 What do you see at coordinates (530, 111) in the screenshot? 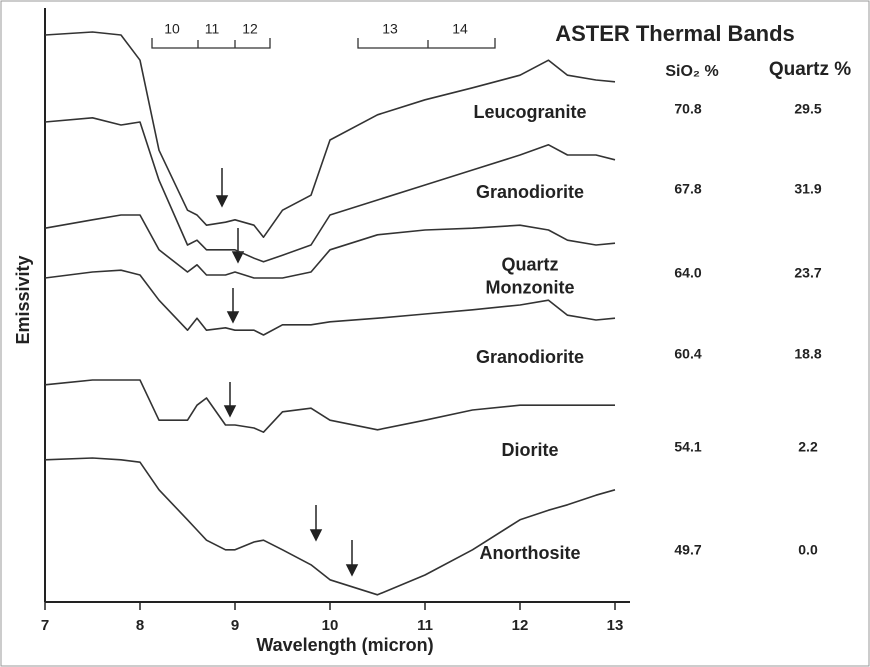
I see `series-label: Leucogranite` at bounding box center [530, 111].